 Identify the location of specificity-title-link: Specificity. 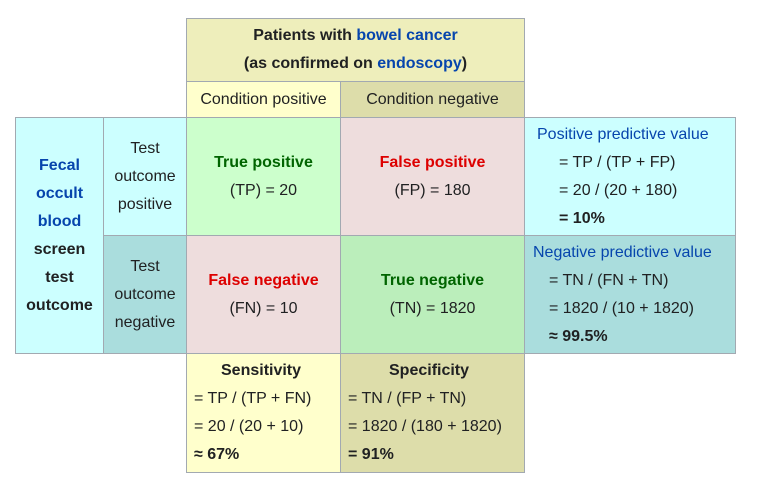
(429, 370).